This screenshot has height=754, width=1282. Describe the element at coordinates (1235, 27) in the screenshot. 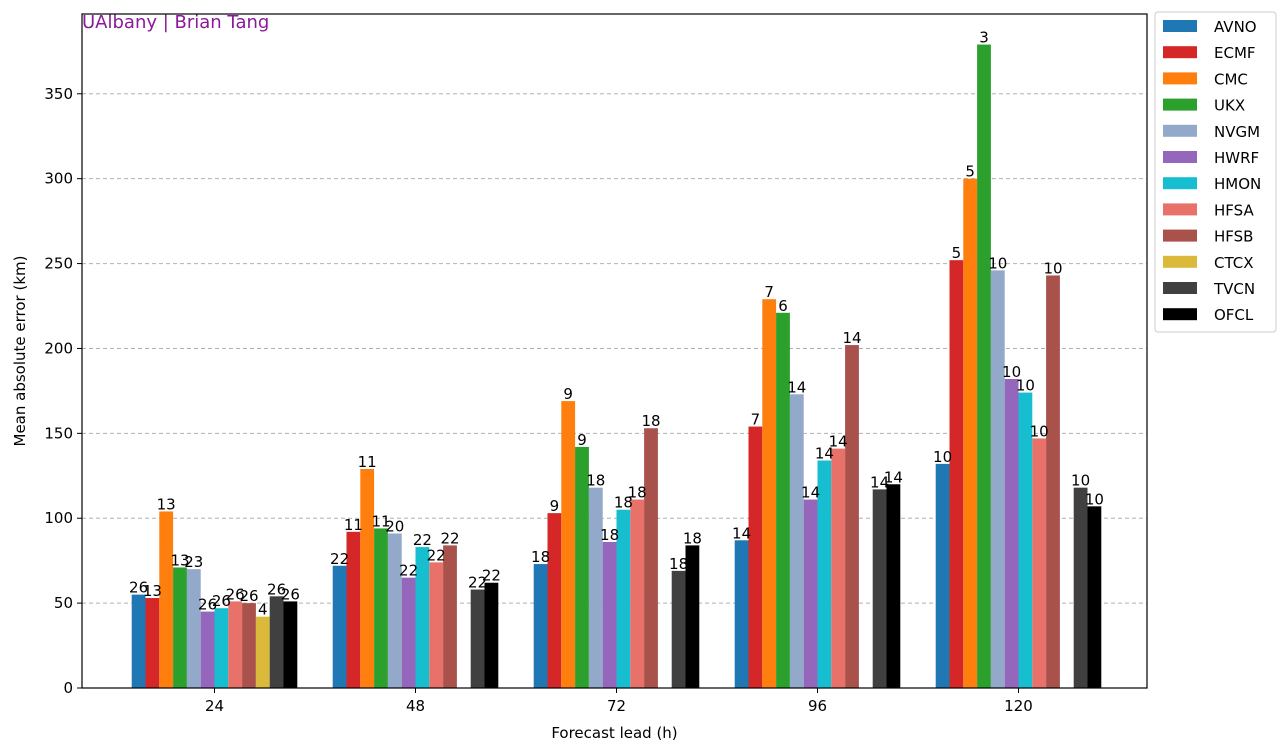

I see `legend-label-avno: AVNO` at that location.